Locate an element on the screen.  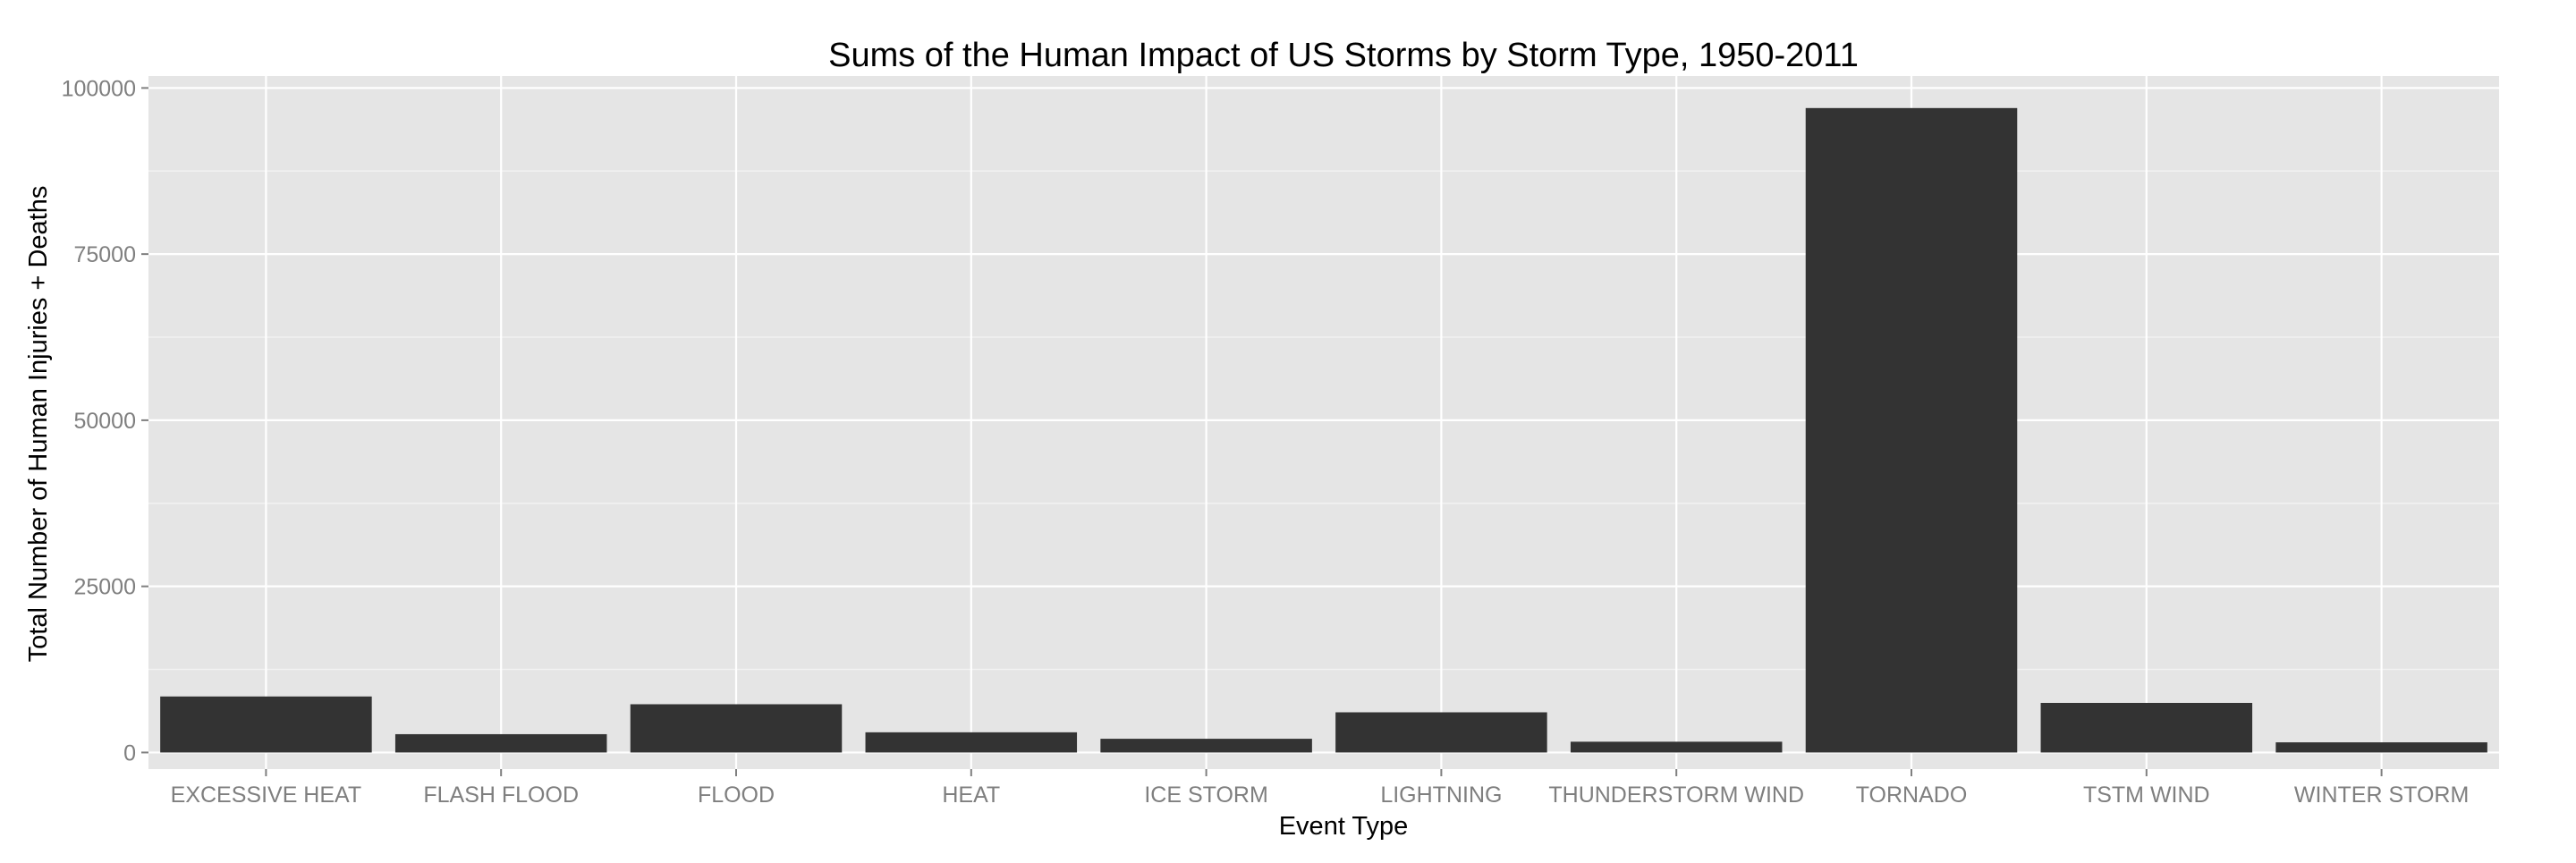
y-tick-label: 0 is located at coordinates (129, 753).